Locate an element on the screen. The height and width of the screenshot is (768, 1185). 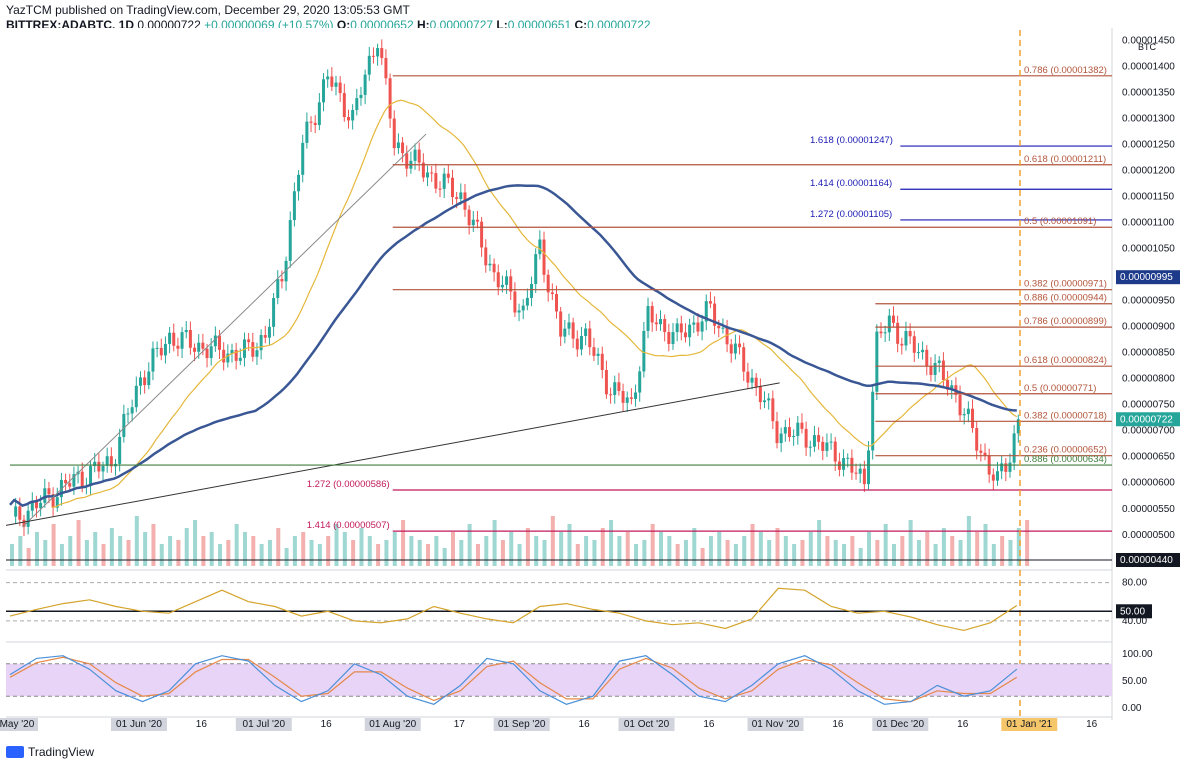
tradingview-logo: TradingView is located at coordinates (50, 752).